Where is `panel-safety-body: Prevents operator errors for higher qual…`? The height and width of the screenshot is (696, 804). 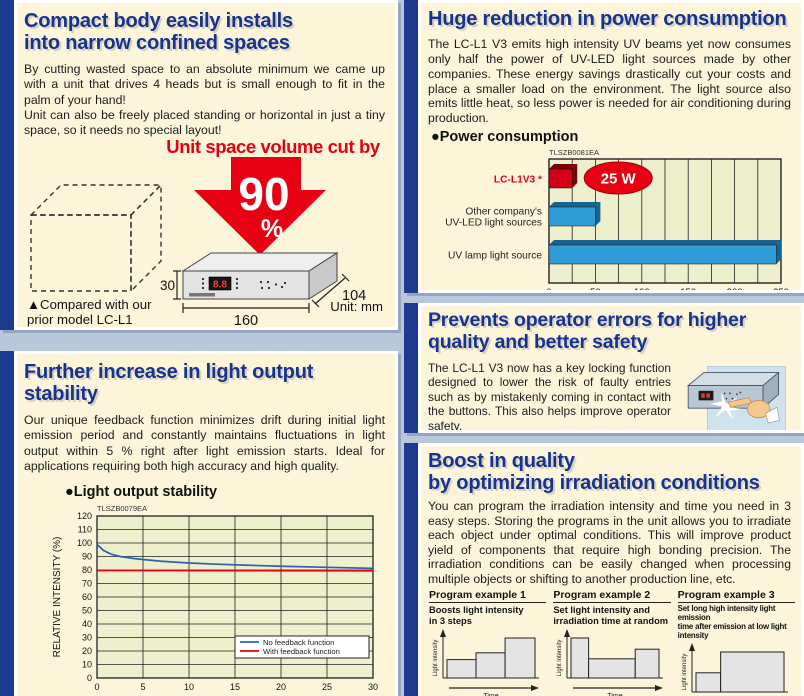 panel-safety-body: Prevents operator errors for higher qual… is located at coordinates (611, 368).